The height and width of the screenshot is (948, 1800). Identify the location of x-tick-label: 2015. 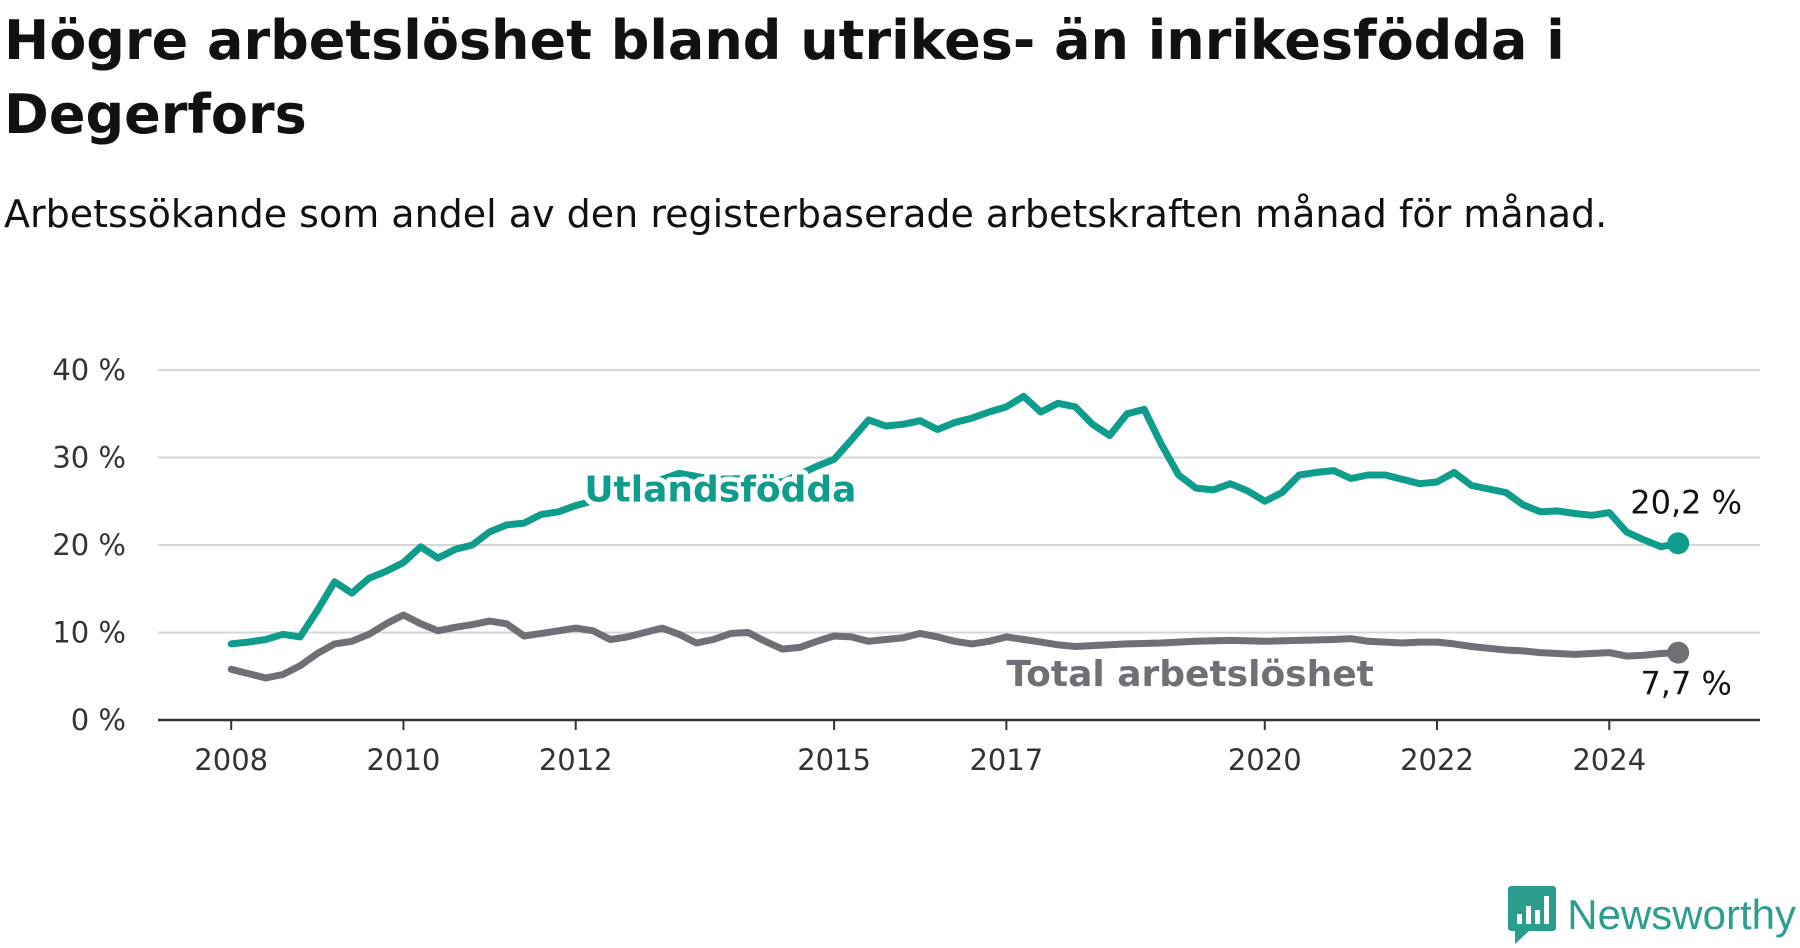
(834, 760).